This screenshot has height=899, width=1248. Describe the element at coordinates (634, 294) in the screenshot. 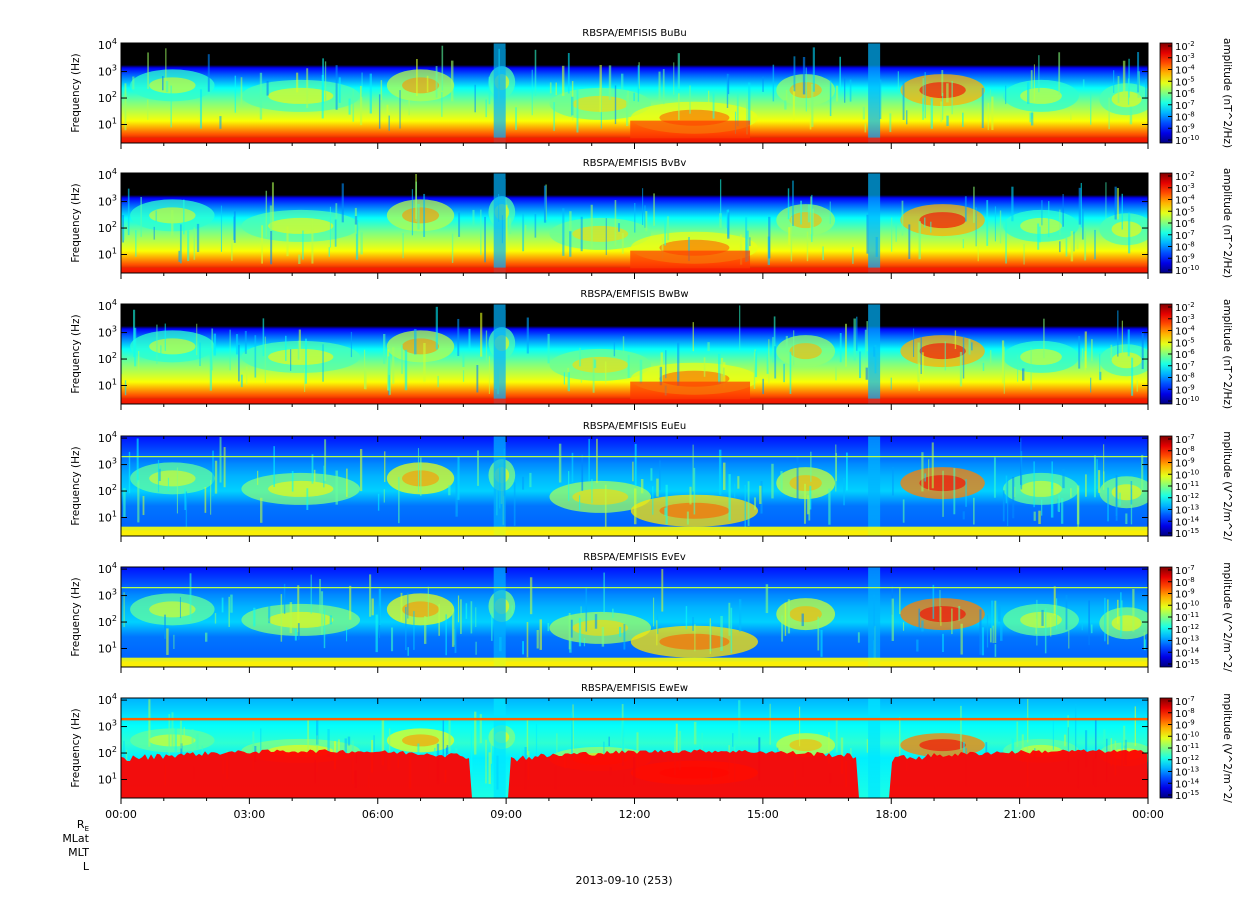

I see `panel-title: RBSPA/EMFISIS BwBw` at that location.